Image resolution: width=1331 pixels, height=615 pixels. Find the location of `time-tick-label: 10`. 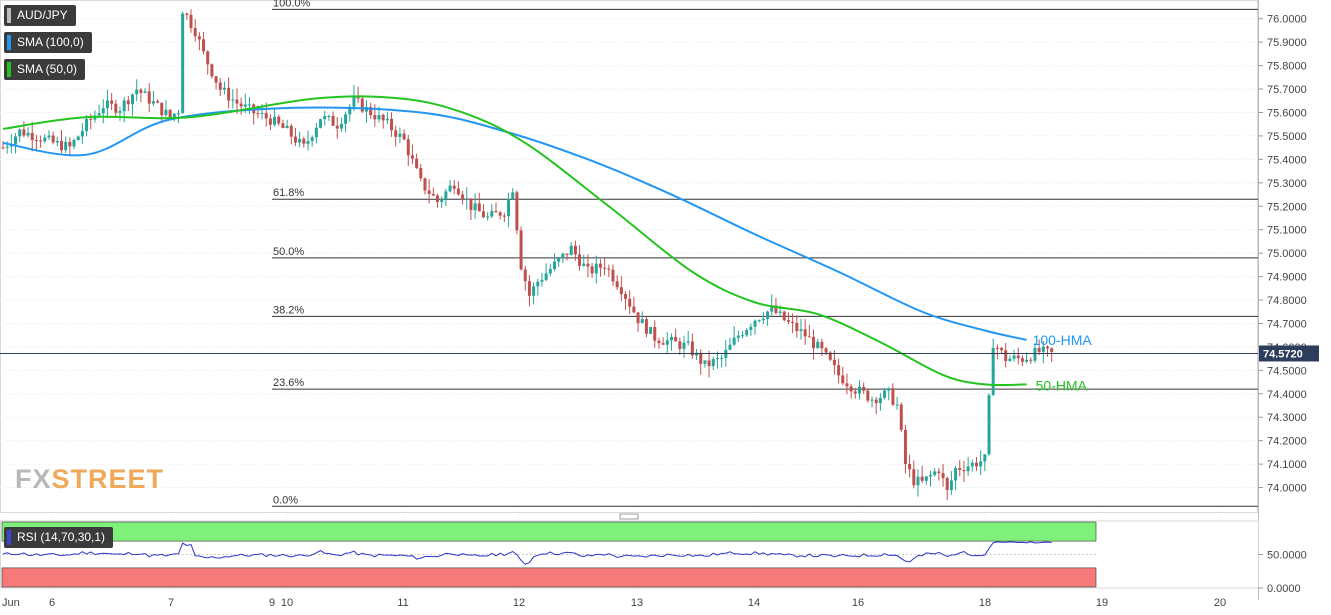

time-tick-label: 10 is located at coordinates (287, 603).